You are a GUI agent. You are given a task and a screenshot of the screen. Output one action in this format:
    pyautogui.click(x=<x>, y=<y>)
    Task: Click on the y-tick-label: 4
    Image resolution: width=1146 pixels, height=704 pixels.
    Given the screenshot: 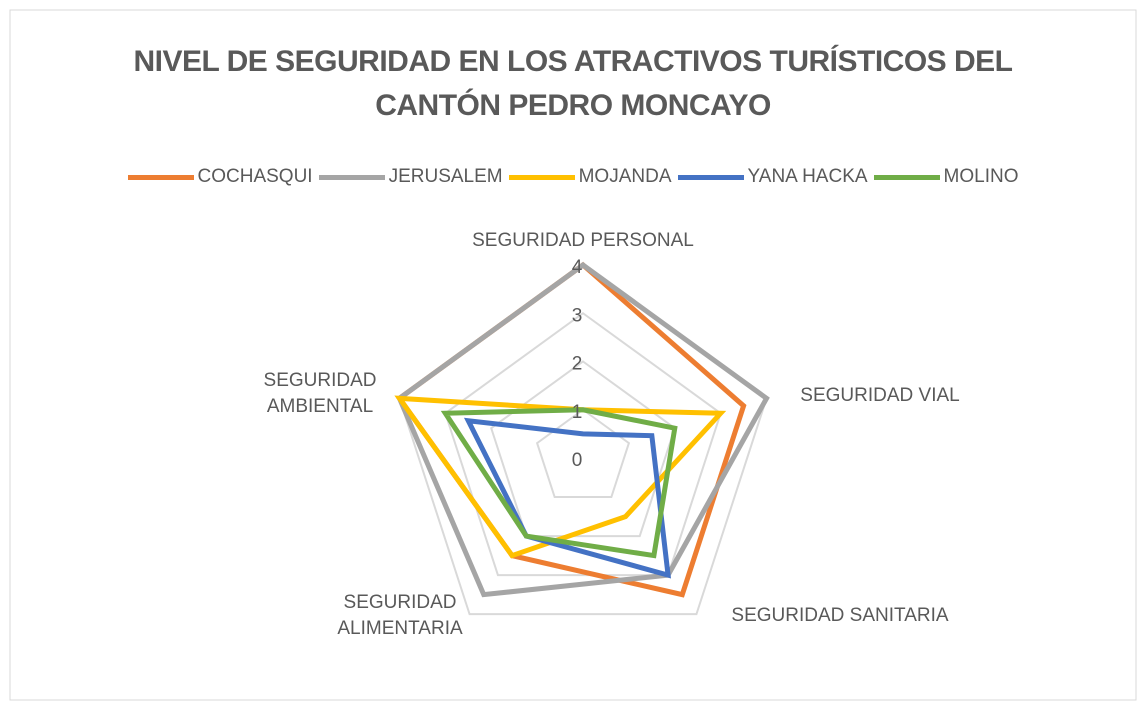 What is the action you would take?
    pyautogui.click(x=577, y=267)
    